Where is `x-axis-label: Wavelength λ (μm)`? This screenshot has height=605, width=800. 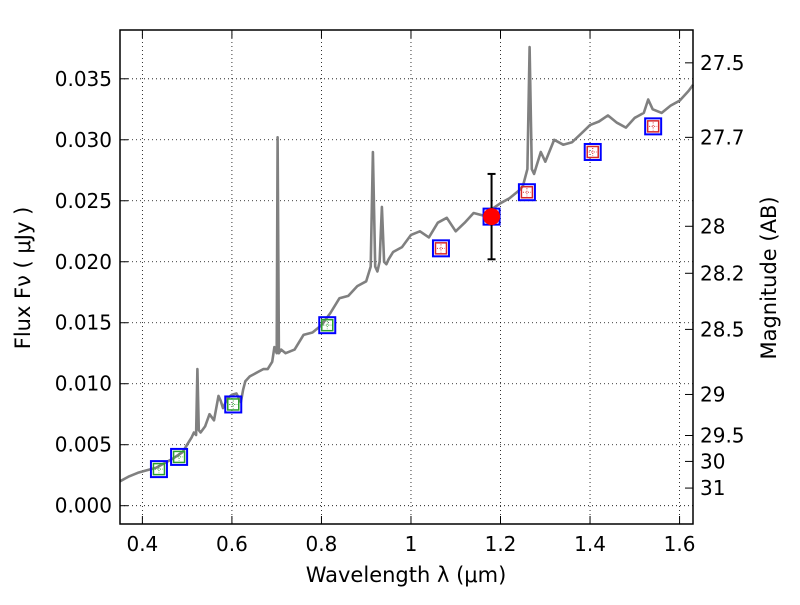 x-axis-label: Wavelength λ (μm) is located at coordinates (406, 575).